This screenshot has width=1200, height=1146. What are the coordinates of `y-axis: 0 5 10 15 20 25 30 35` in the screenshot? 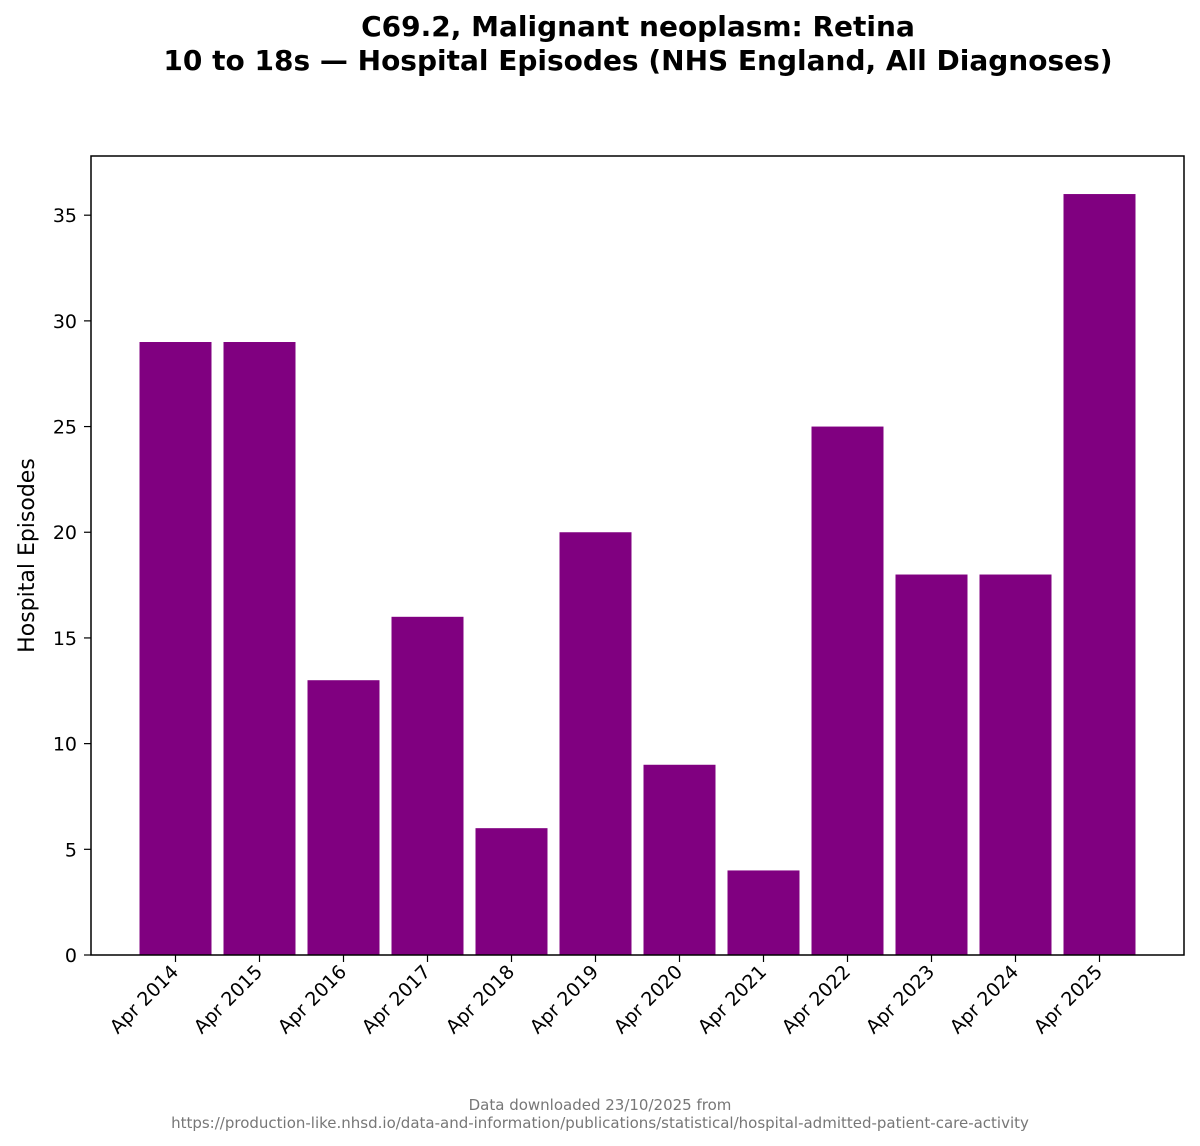 It's located at (72, 586).